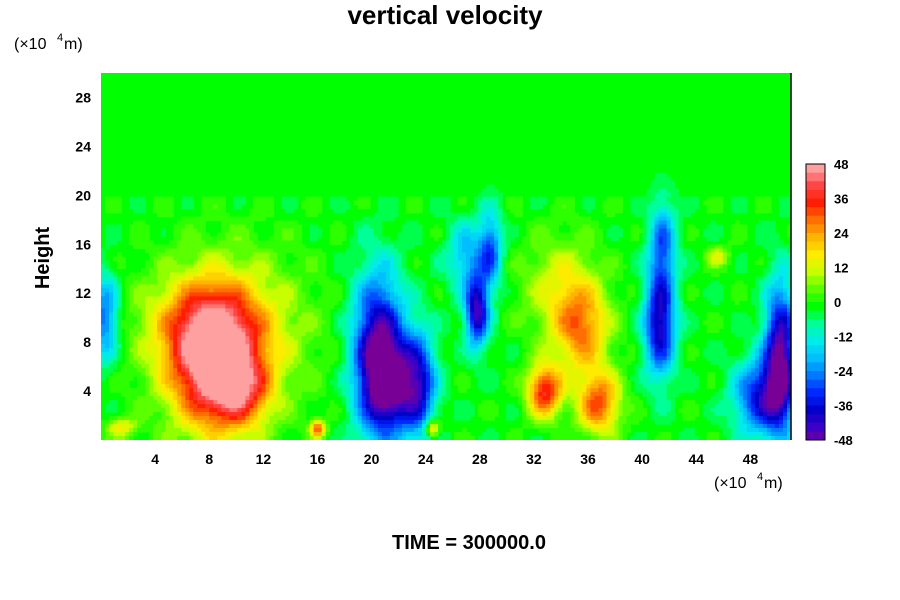 The height and width of the screenshot is (600, 900). What do you see at coordinates (73, 44) in the screenshot?
I see `y-unit-suffix: m)` at bounding box center [73, 44].